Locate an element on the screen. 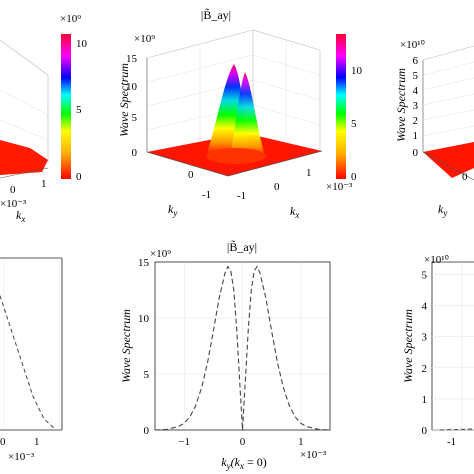 The image size is (474, 474). ztick: 4 is located at coordinates (416, 91).